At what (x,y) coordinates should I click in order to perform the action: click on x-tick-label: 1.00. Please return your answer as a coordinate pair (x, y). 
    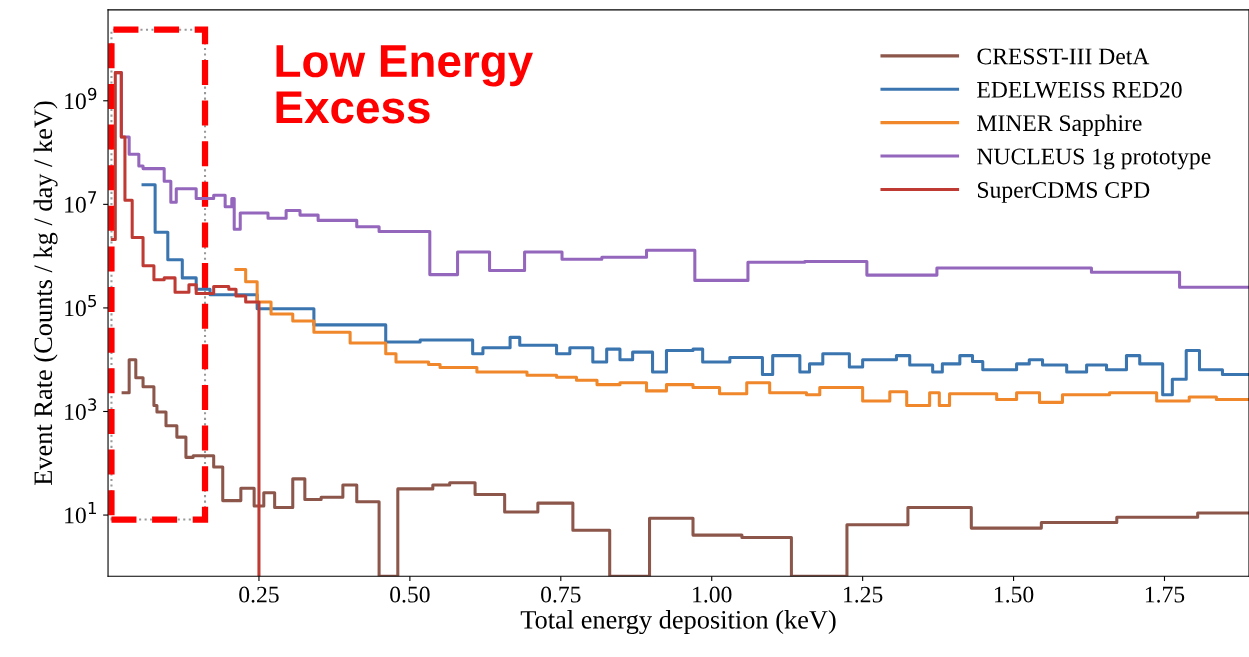
    Looking at the image, I should click on (712, 594).